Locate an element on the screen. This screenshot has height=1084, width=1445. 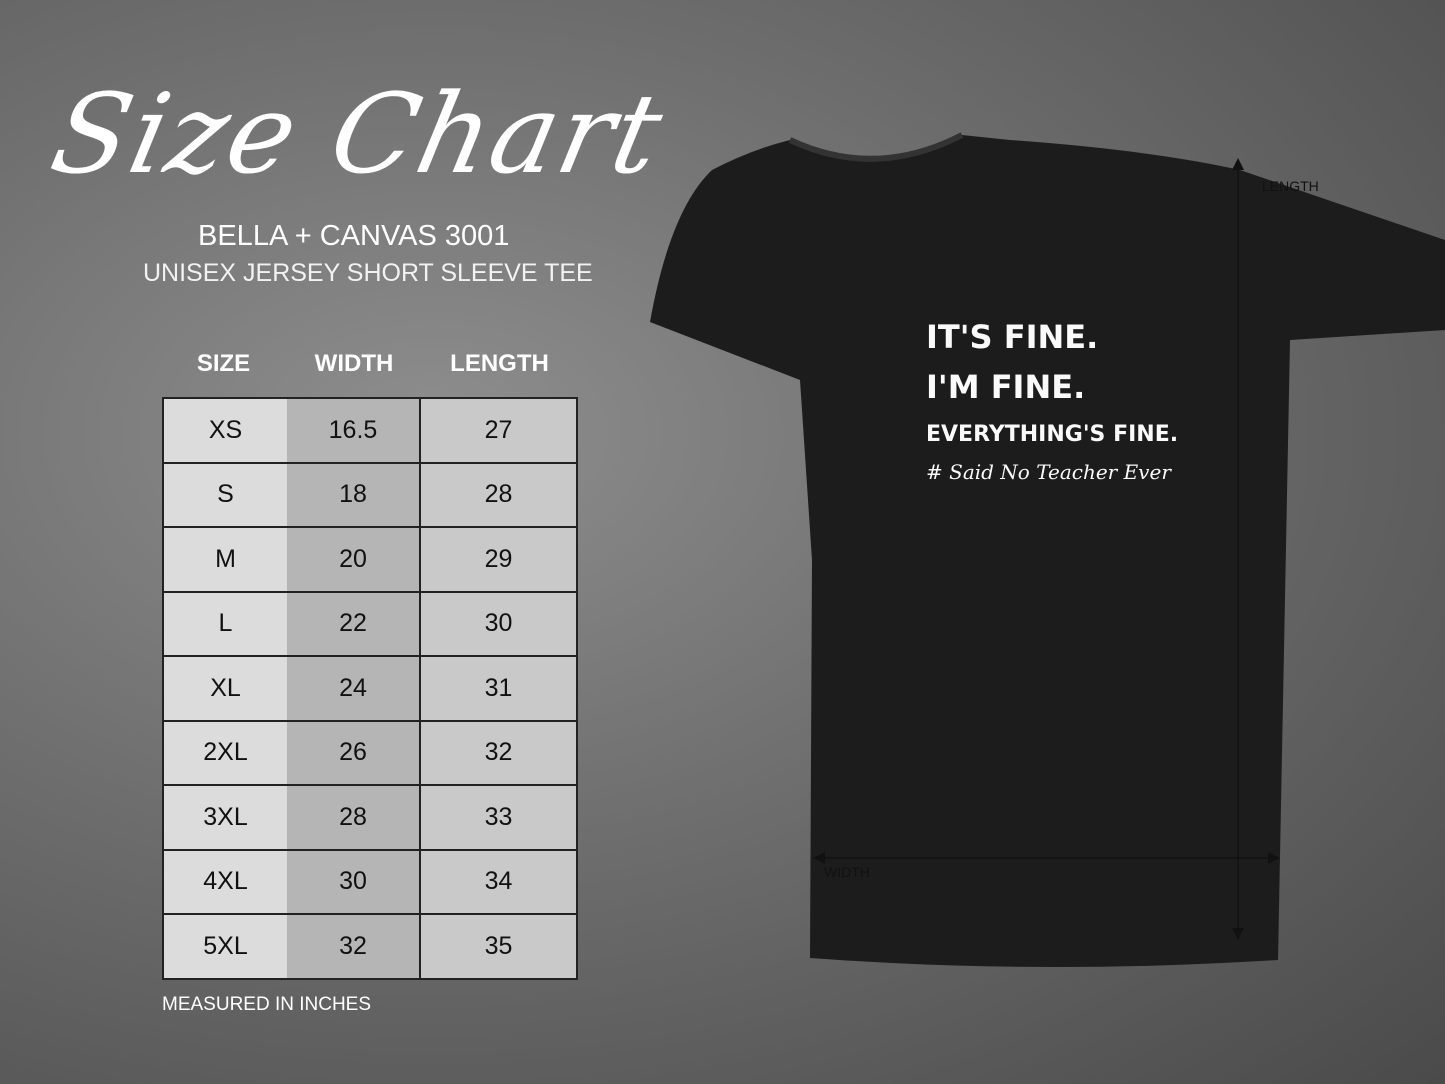
table-row: 2XL 26 32 is located at coordinates (370, 752).